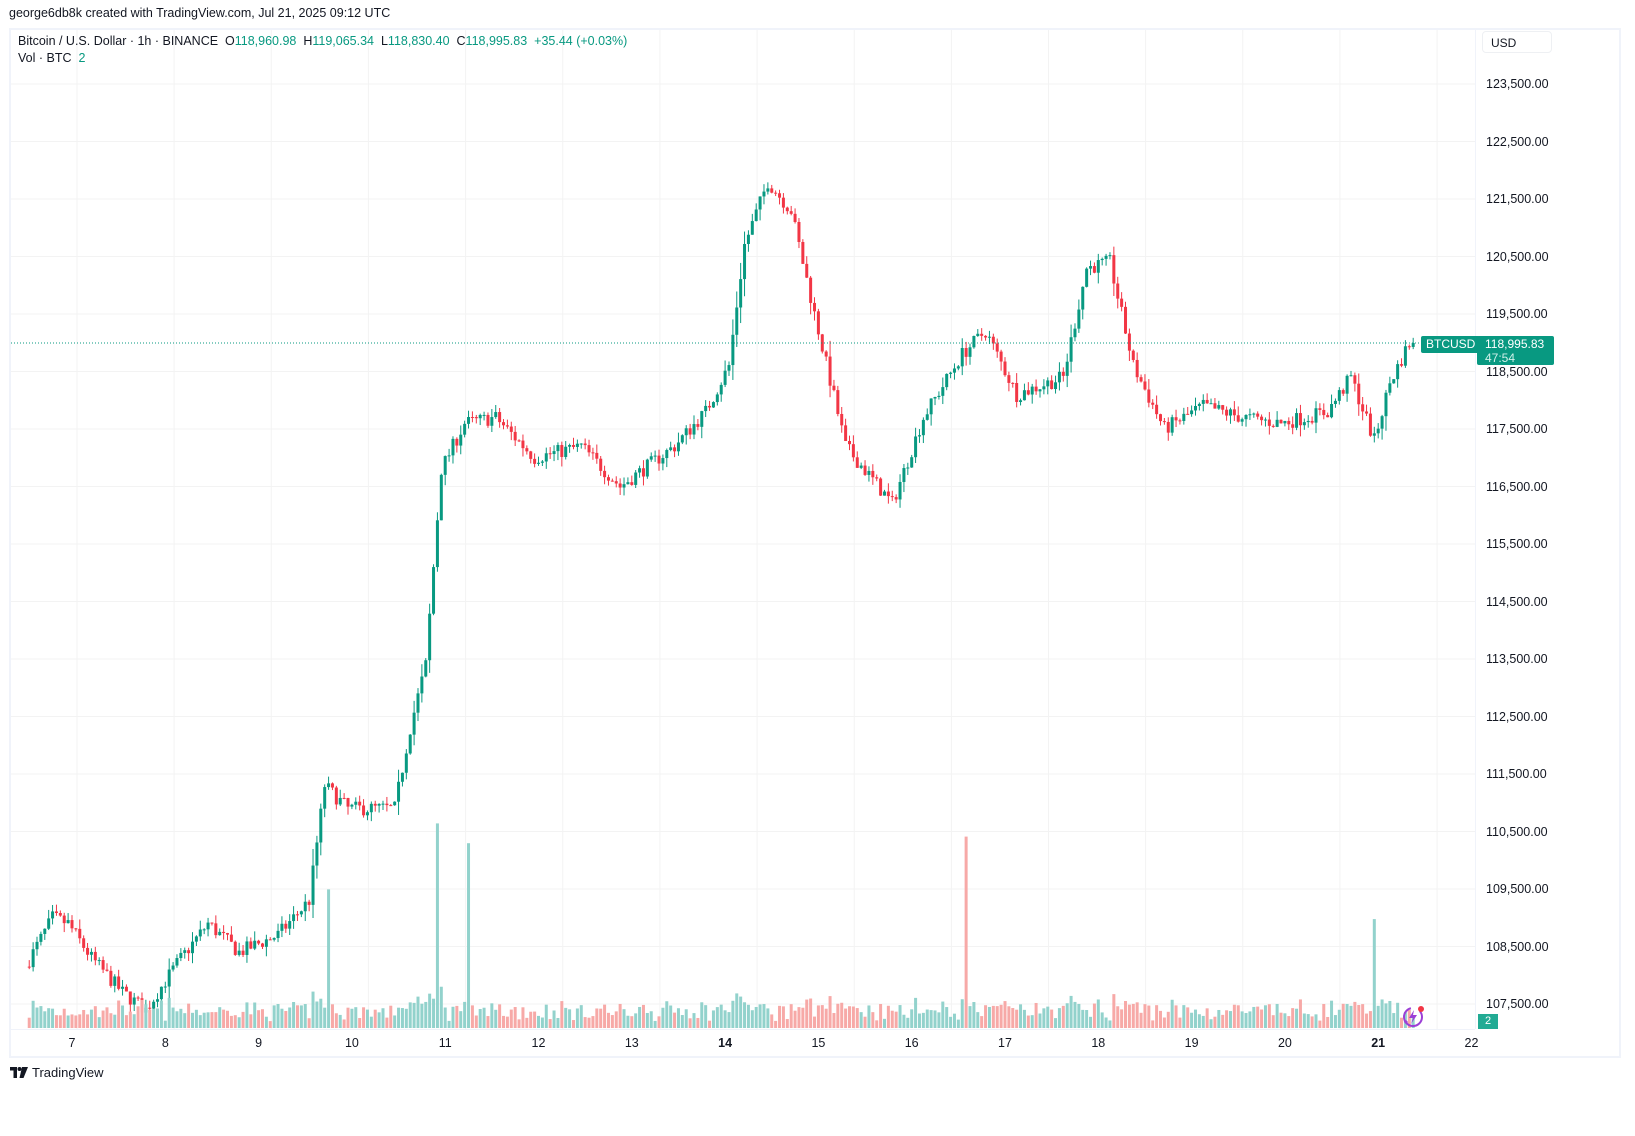 This screenshot has height=1136, width=1635. I want to click on time-tick: 11, so click(445, 1043).